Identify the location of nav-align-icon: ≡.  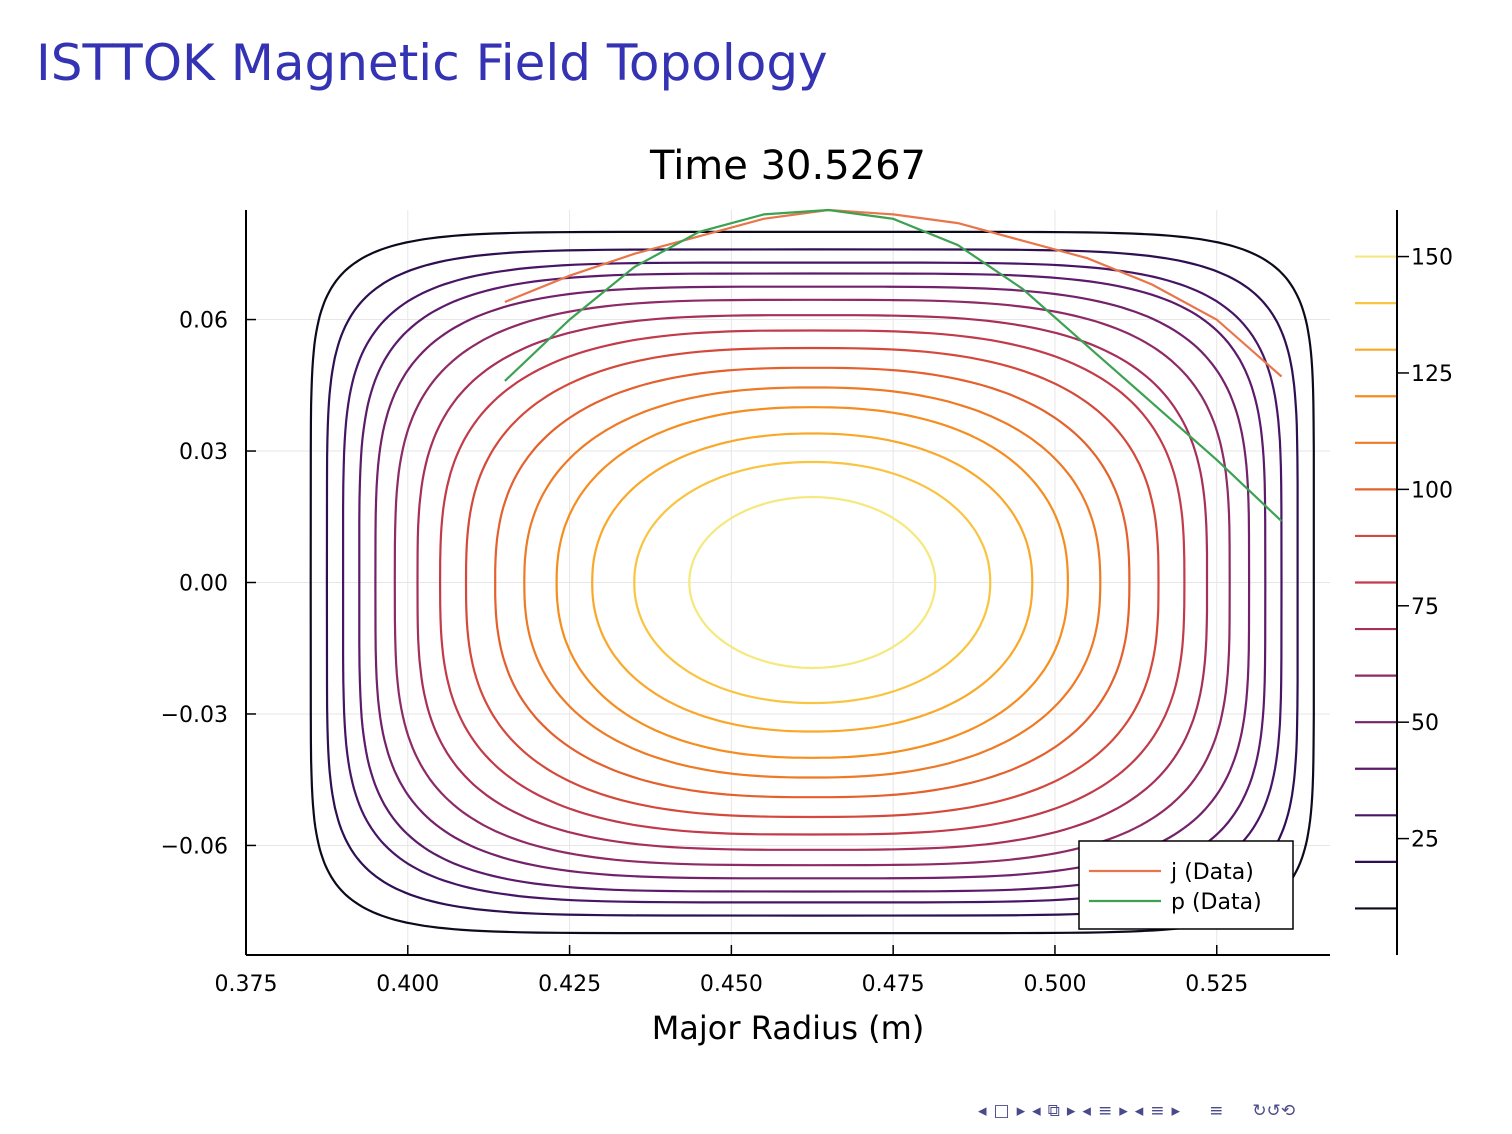
(1216, 1111).